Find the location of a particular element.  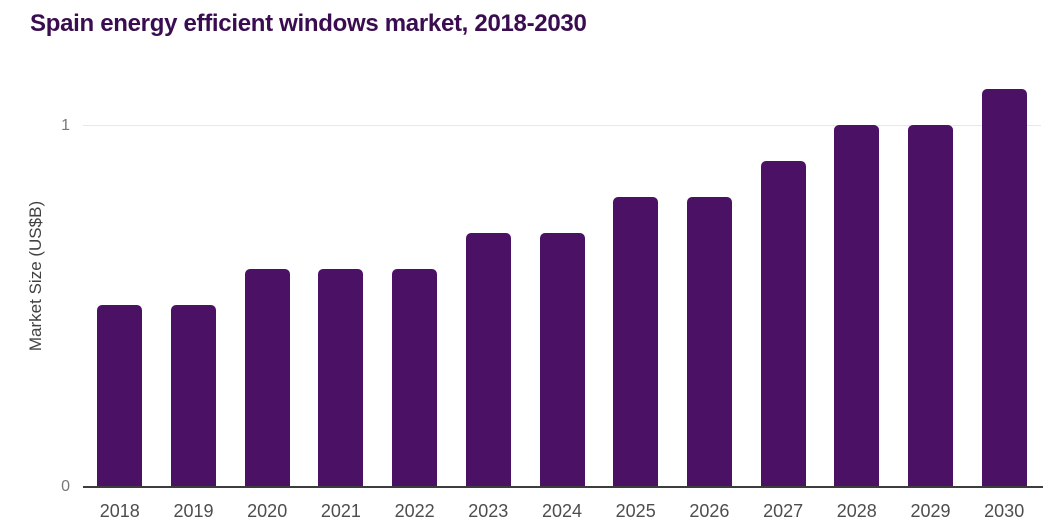

x-axis-line is located at coordinates (563, 487).